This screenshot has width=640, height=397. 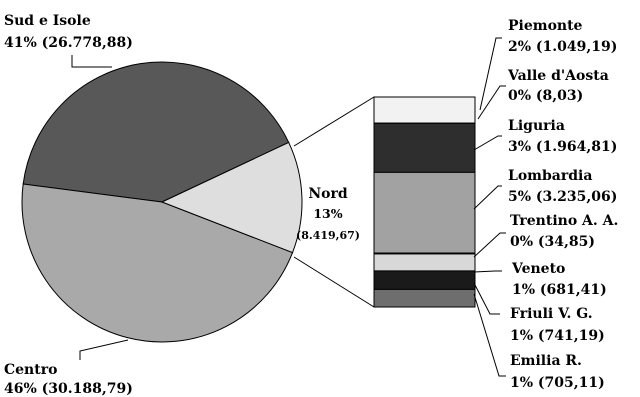 What do you see at coordinates (564, 221) in the screenshot?
I see `label-trentino-name: Trentino A. A.` at bounding box center [564, 221].